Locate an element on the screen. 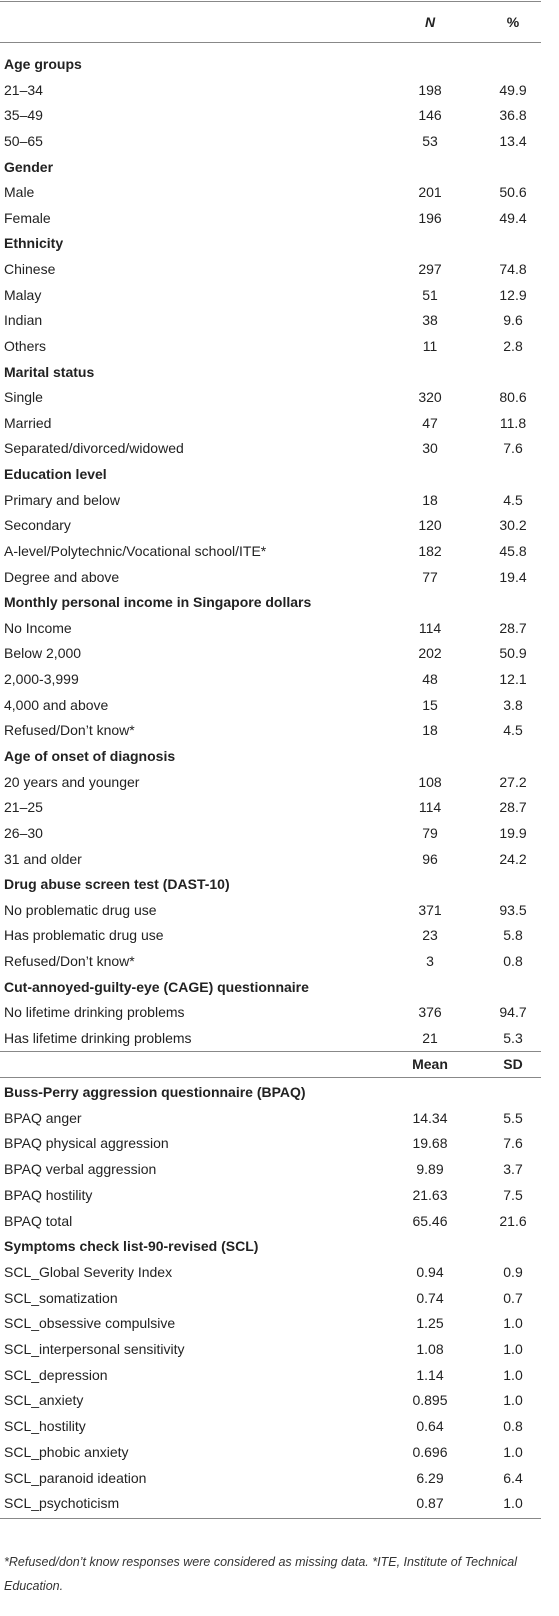 This screenshot has width=559, height=1616. row-label: 26–30 is located at coordinates (23, 832).